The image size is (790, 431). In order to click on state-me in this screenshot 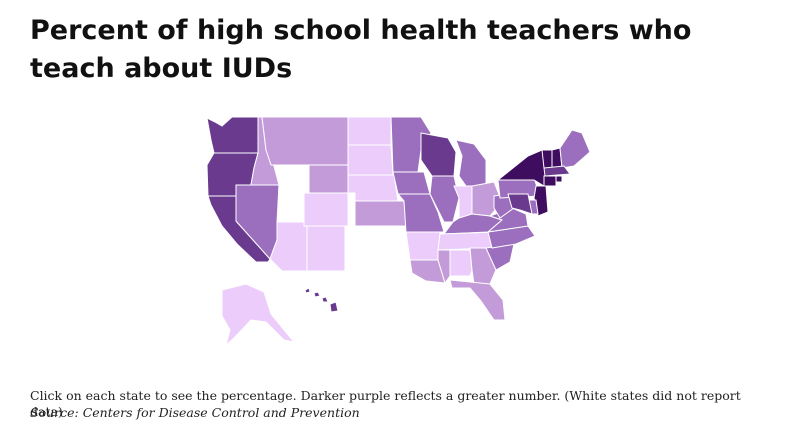, I will do `click(575, 149)`.